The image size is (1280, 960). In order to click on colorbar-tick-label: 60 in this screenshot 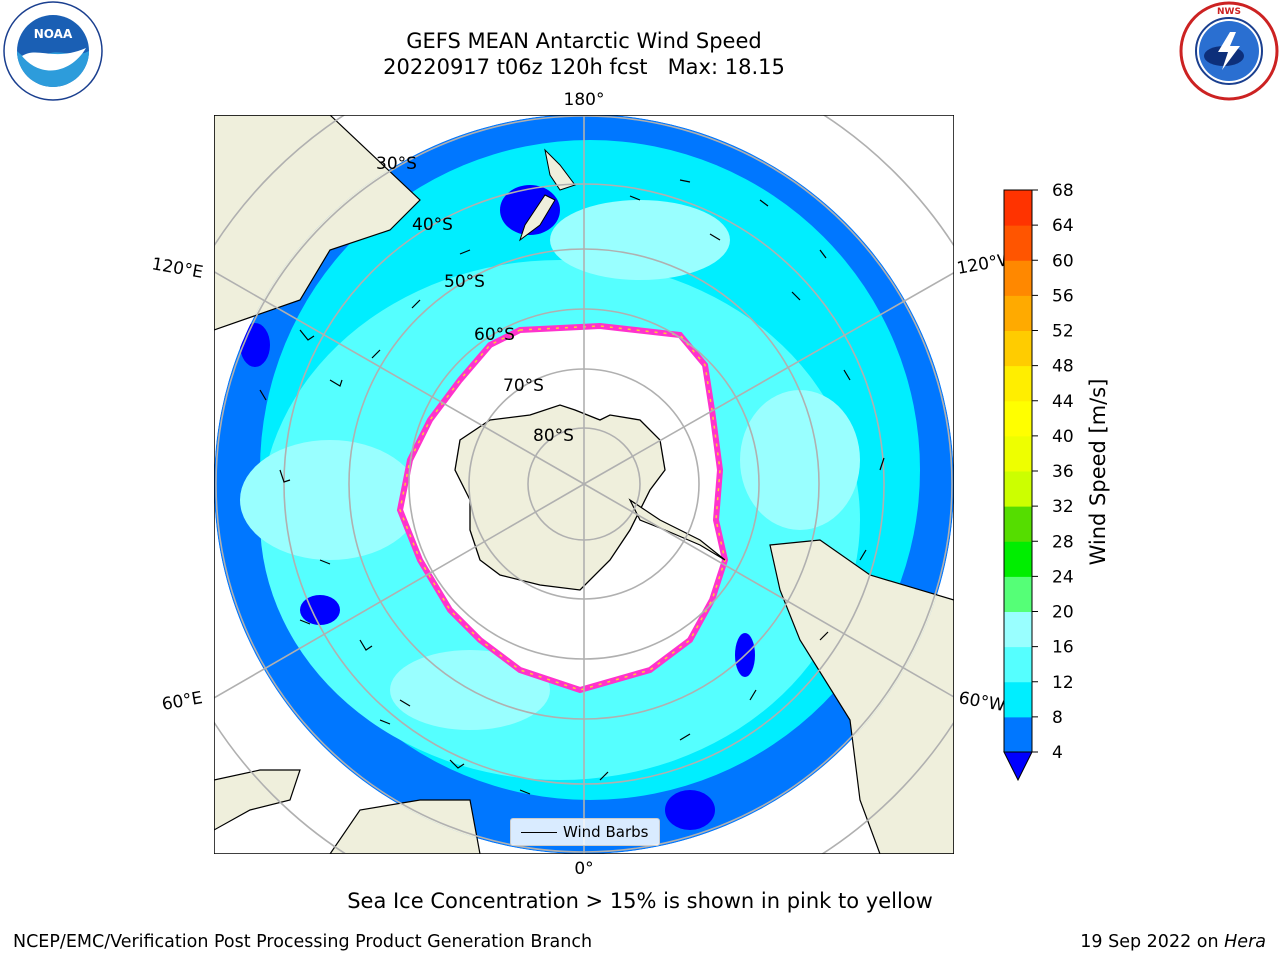, I will do `click(1063, 261)`.